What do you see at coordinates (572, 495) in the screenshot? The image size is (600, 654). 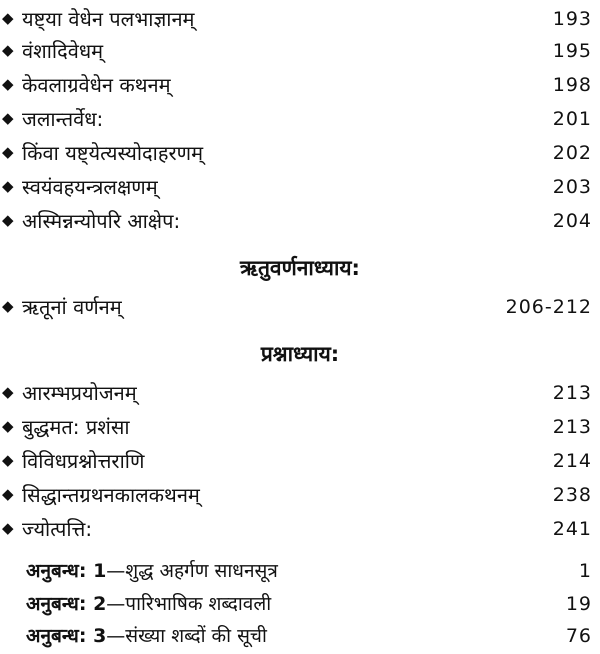 I see `page-number: 238` at bounding box center [572, 495].